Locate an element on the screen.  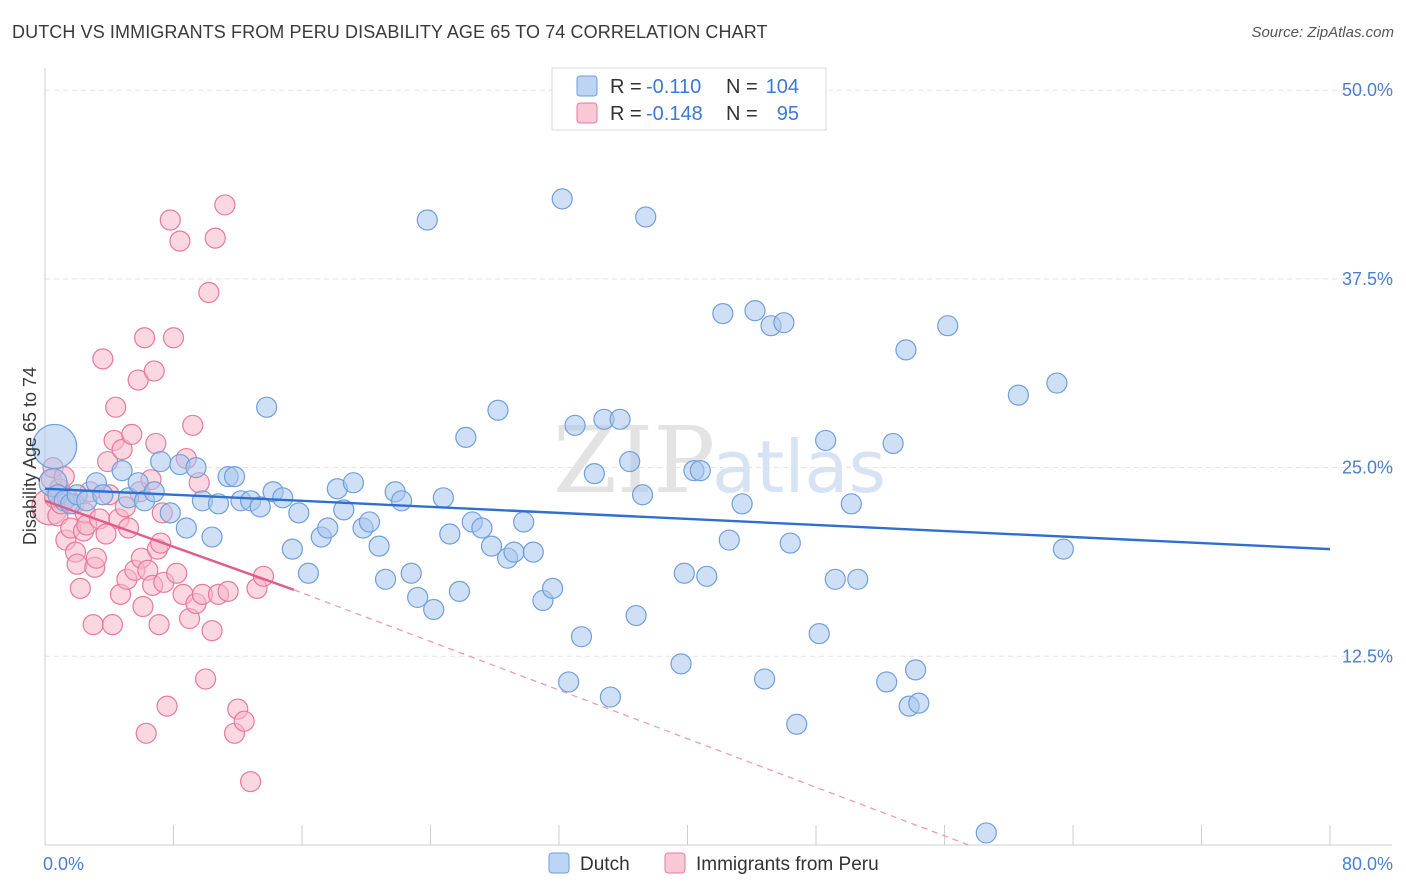
bottom-legend-swatch-dutch is located at coordinates (559, 863).